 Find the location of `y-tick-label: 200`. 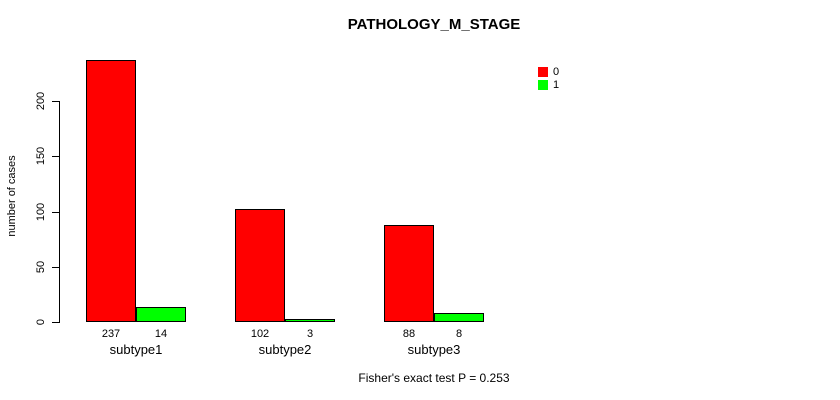

y-tick-label: 200 is located at coordinates (41, 101).